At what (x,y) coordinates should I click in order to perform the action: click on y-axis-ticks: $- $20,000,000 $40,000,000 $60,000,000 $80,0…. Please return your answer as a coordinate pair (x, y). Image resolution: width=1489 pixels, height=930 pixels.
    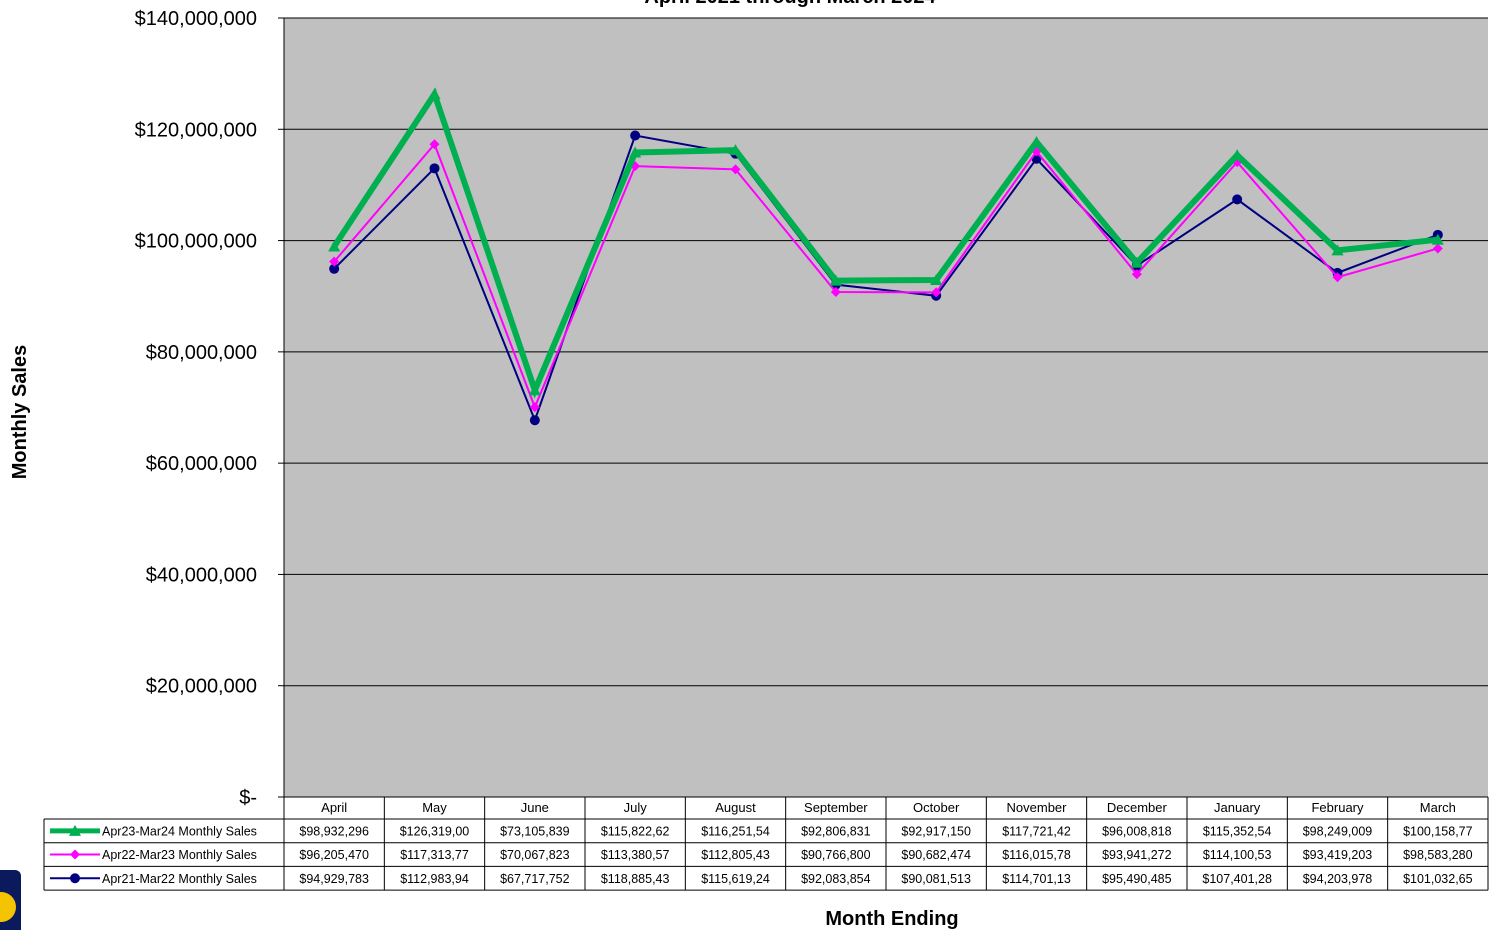
    Looking at the image, I should click on (196, 408).